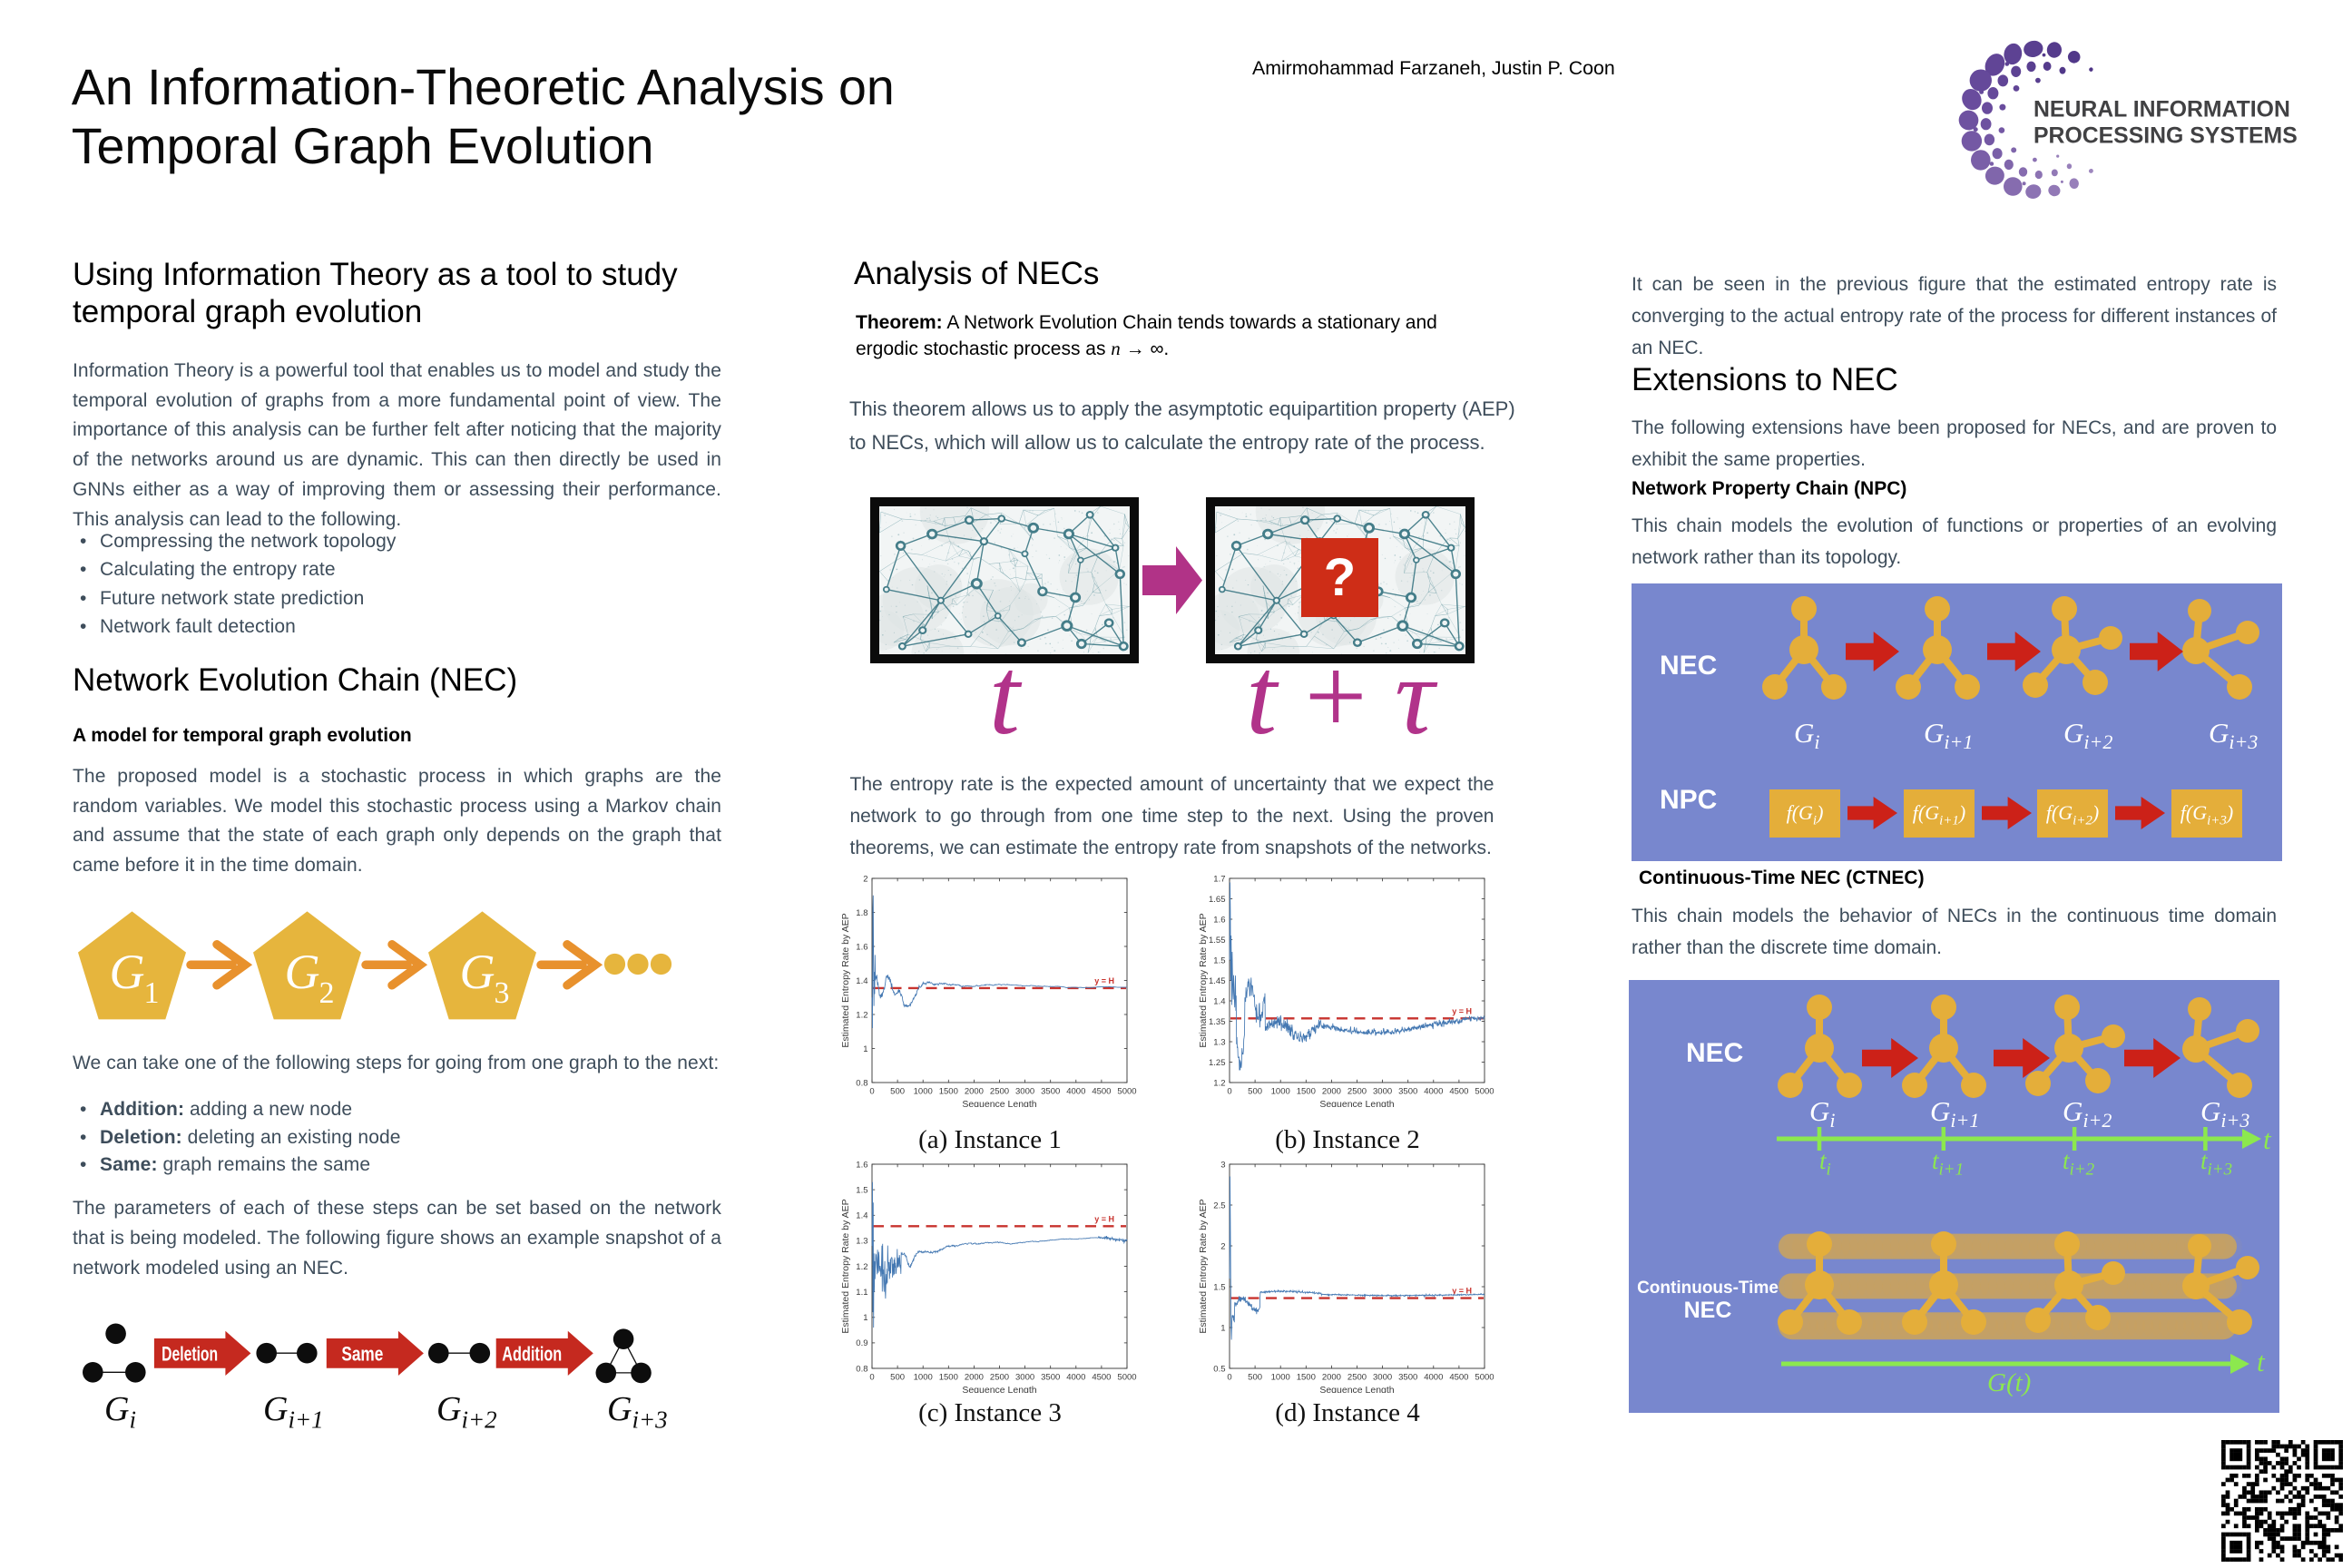  Describe the element at coordinates (1217, 1063) in the screenshot. I see `svg-text: 1.25` at that location.